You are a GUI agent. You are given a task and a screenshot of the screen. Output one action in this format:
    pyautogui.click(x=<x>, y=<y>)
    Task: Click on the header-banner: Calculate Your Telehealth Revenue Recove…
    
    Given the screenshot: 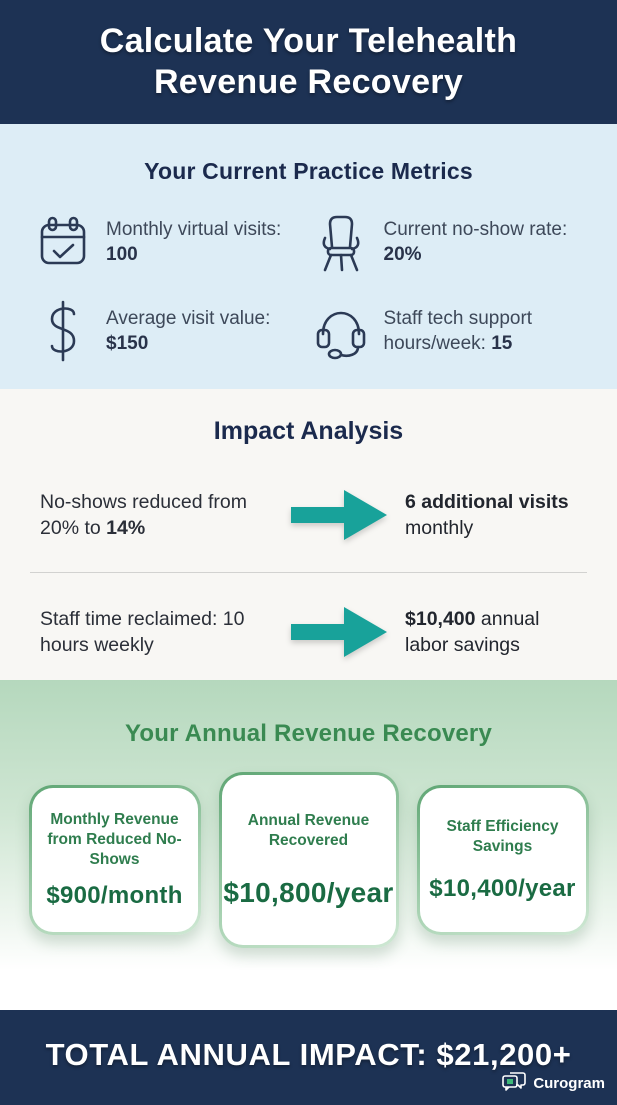 What is the action you would take?
    pyautogui.click(x=308, y=62)
    